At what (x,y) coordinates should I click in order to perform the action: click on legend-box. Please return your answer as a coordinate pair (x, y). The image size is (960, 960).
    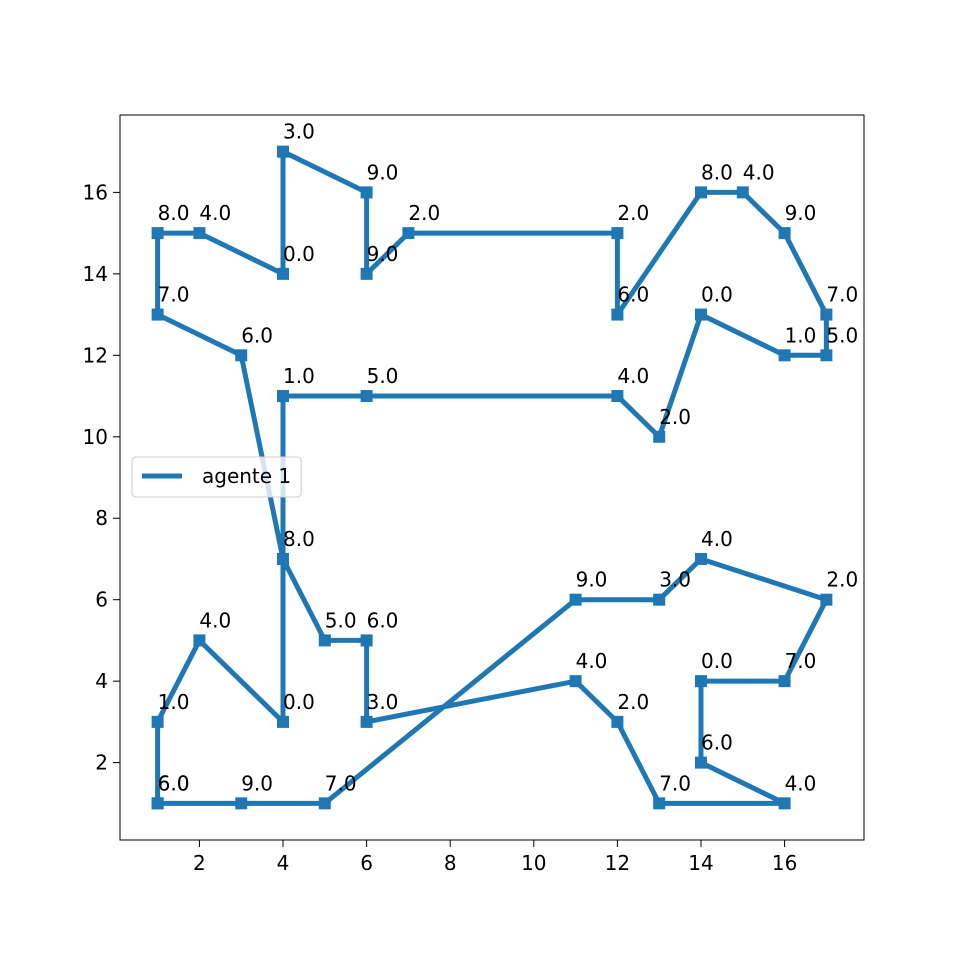
    Looking at the image, I should click on (216, 477).